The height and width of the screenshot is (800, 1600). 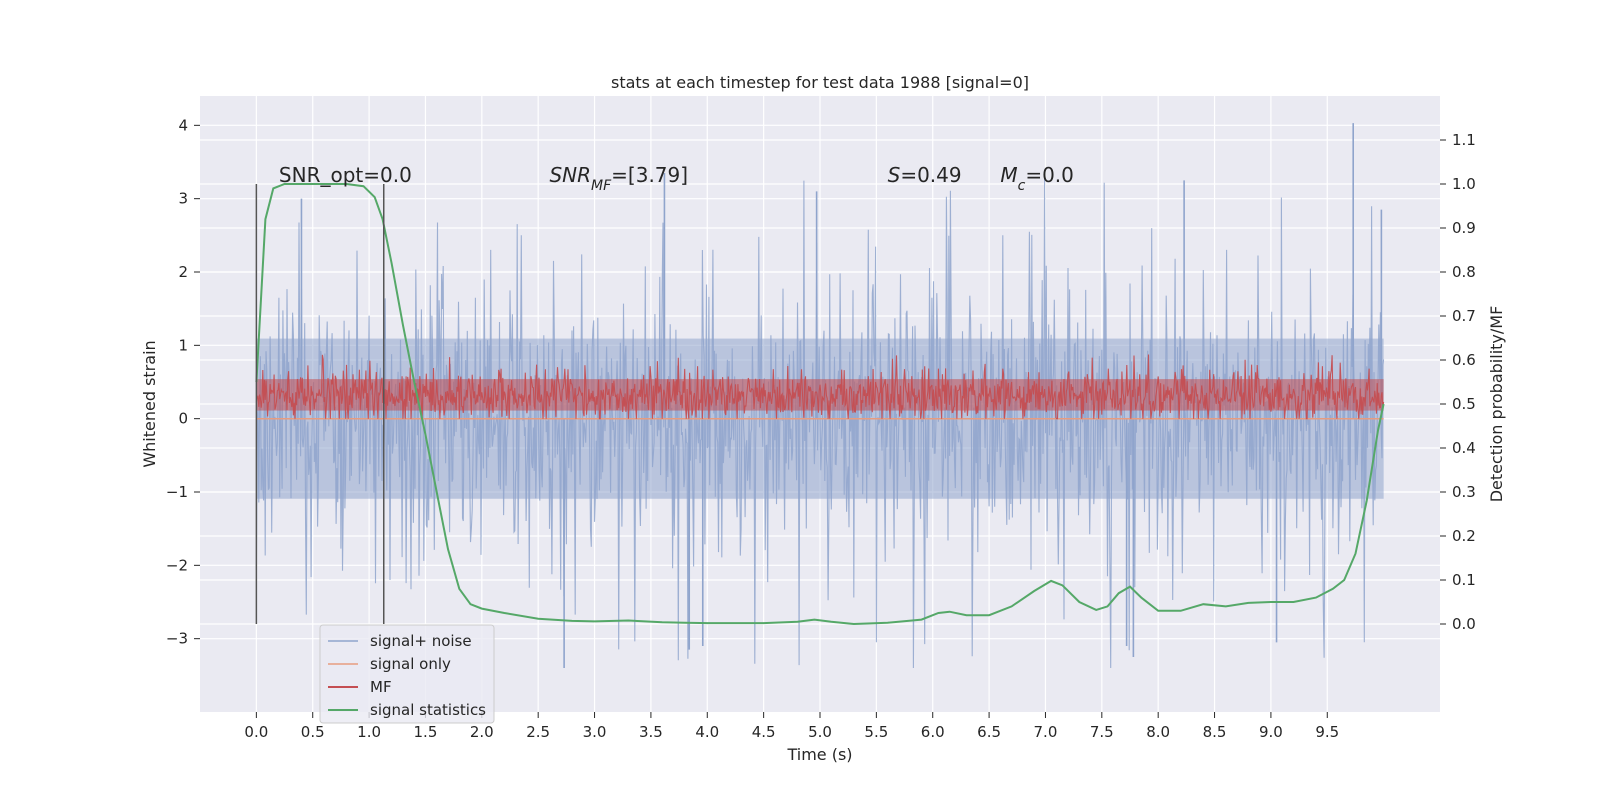 I want to click on y-right-tick-label: 0.9, so click(x=1464, y=228).